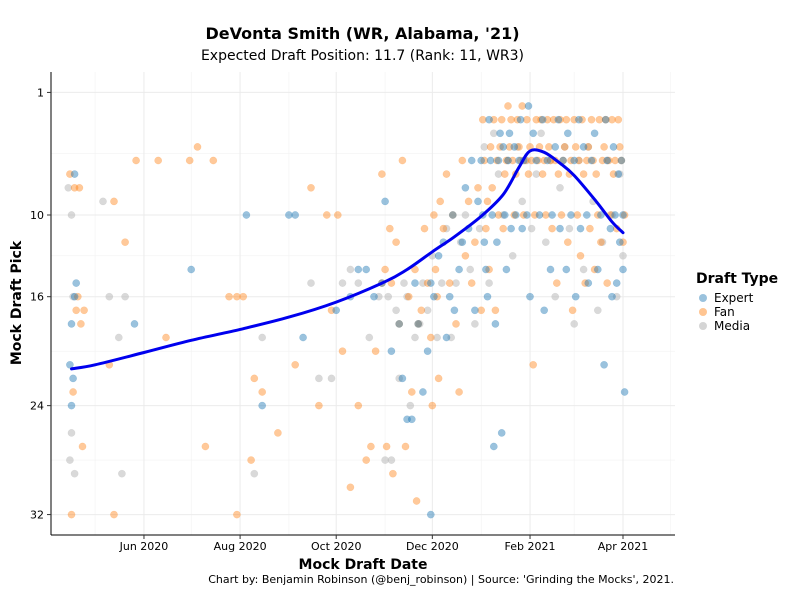  Describe the element at coordinates (432, 546) in the screenshot. I see `x-tick-label: Dec 2020` at that location.